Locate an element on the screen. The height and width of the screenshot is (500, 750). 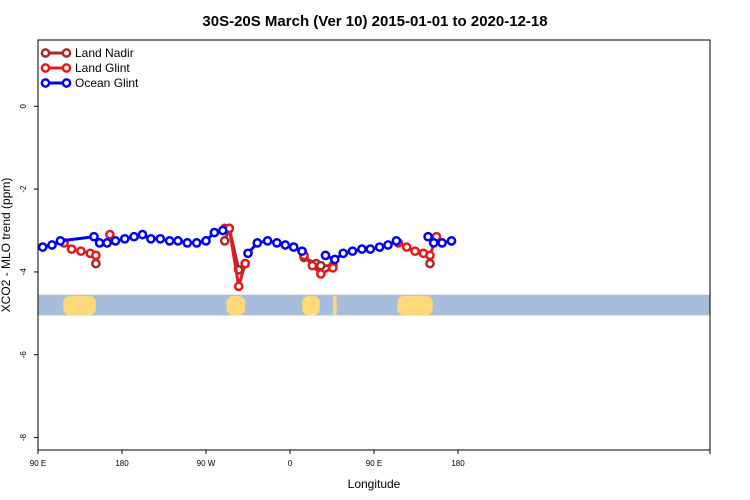
x-tick-label-4: 90 E is located at coordinates (374, 463).